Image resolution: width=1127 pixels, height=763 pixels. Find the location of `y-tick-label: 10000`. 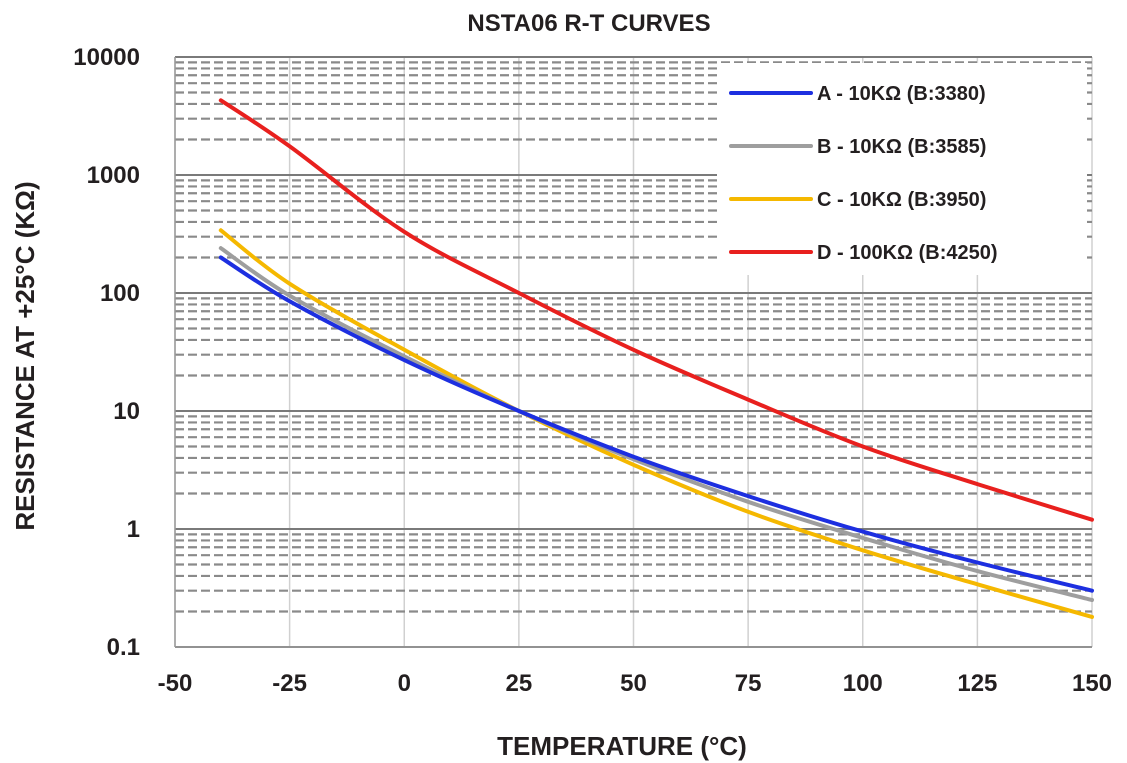

y-tick-label: 10000 is located at coordinates (106, 57).